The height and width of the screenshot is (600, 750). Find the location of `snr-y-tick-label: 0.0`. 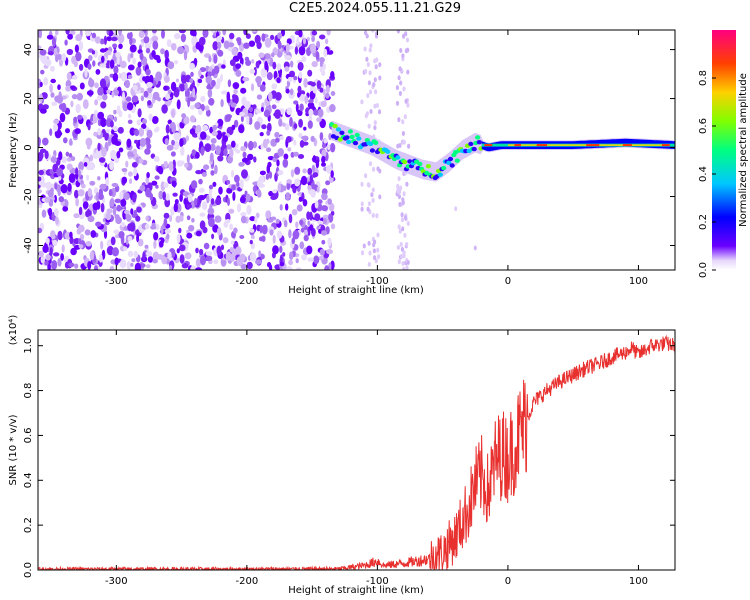

snr-y-tick-label: 0.0 is located at coordinates (28, 570).